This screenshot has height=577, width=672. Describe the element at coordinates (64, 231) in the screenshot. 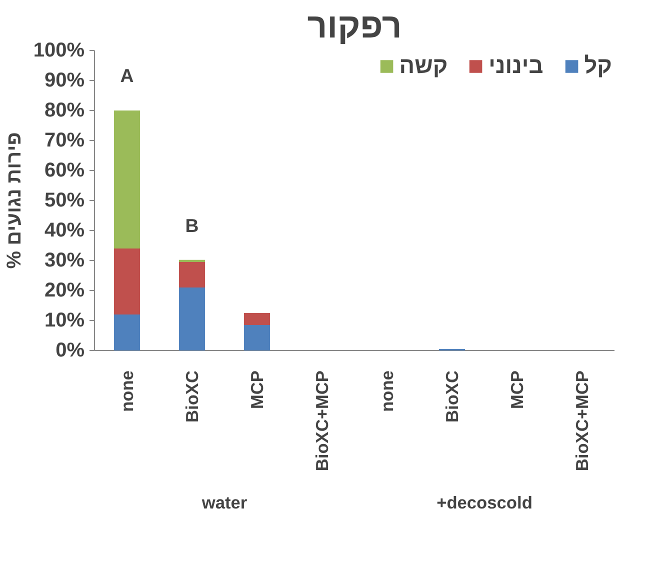

I see `y-tick-label: 40%` at that location.